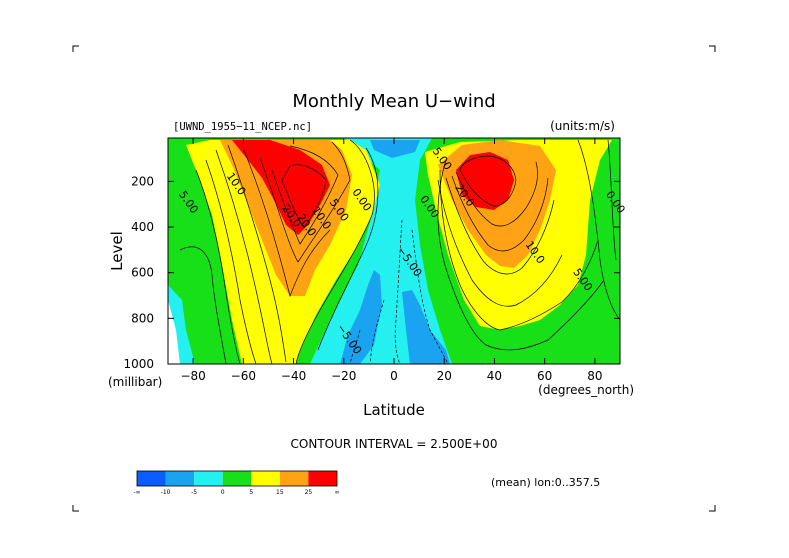 This screenshot has height=558, width=789. Describe the element at coordinates (586, 390) in the screenshot. I see `x-units-label: (degrees_north)` at that location.